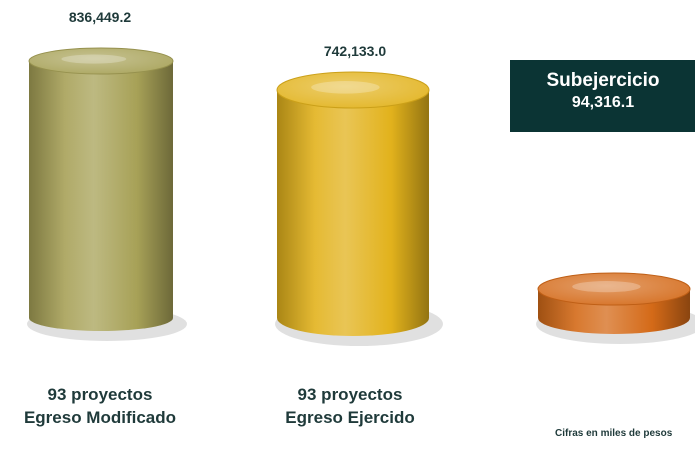 The height and width of the screenshot is (452, 695). Describe the element at coordinates (615, 308) in the screenshot. I see `bar-subejercicio` at that location.